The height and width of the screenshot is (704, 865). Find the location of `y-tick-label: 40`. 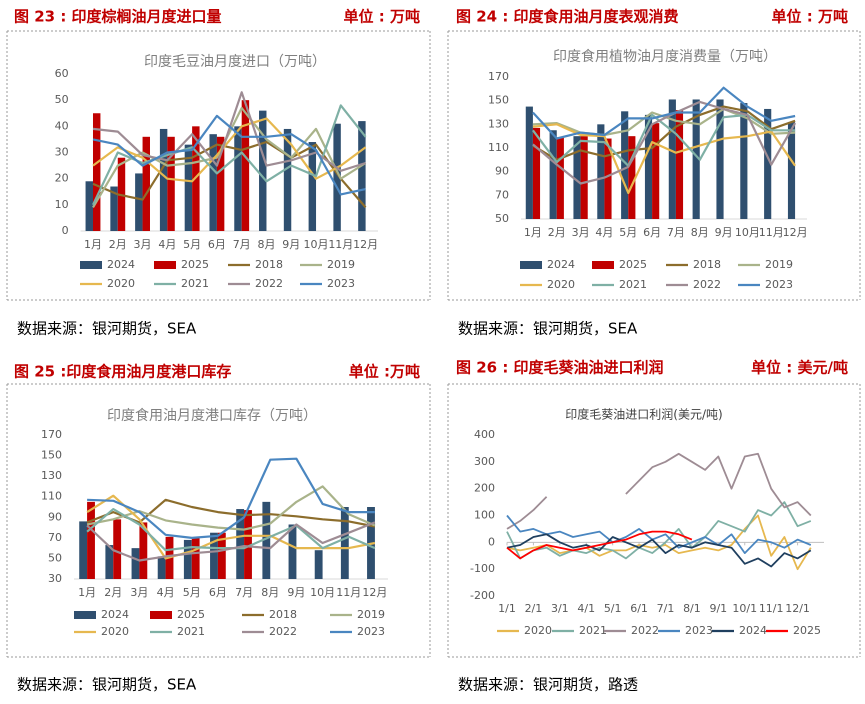

y-tick-label: 40 is located at coordinates (62, 125).